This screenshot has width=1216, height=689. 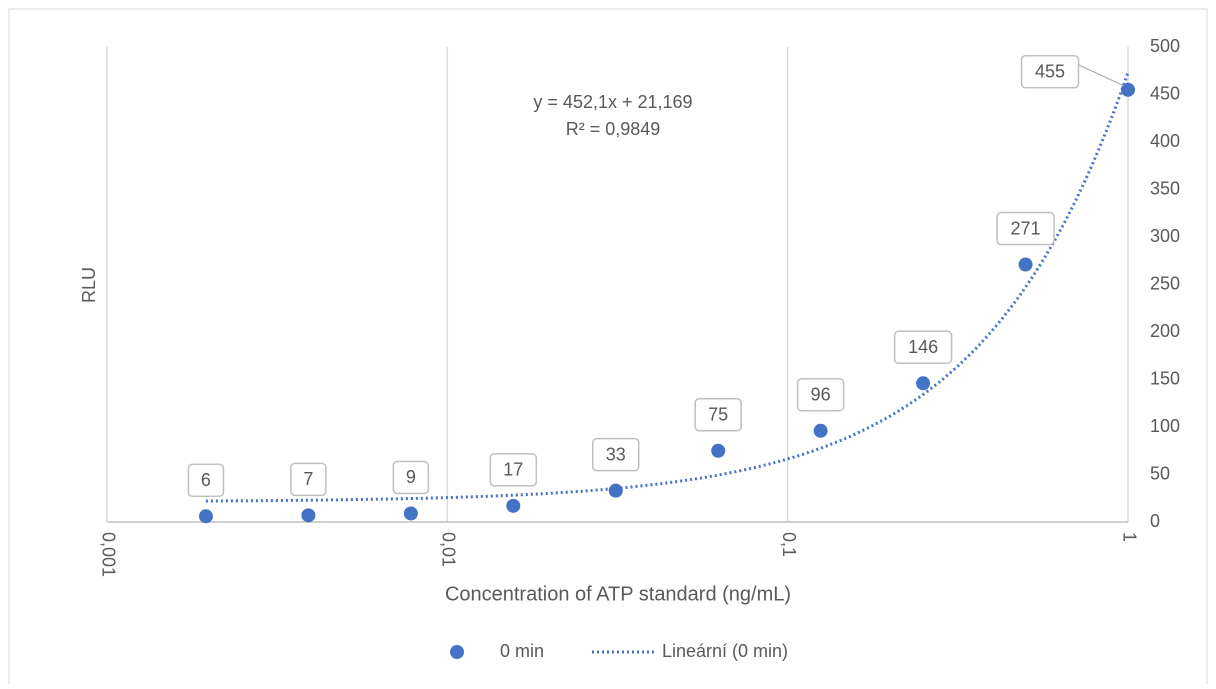 I want to click on y-tick-label: 50, so click(x=1160, y=473).